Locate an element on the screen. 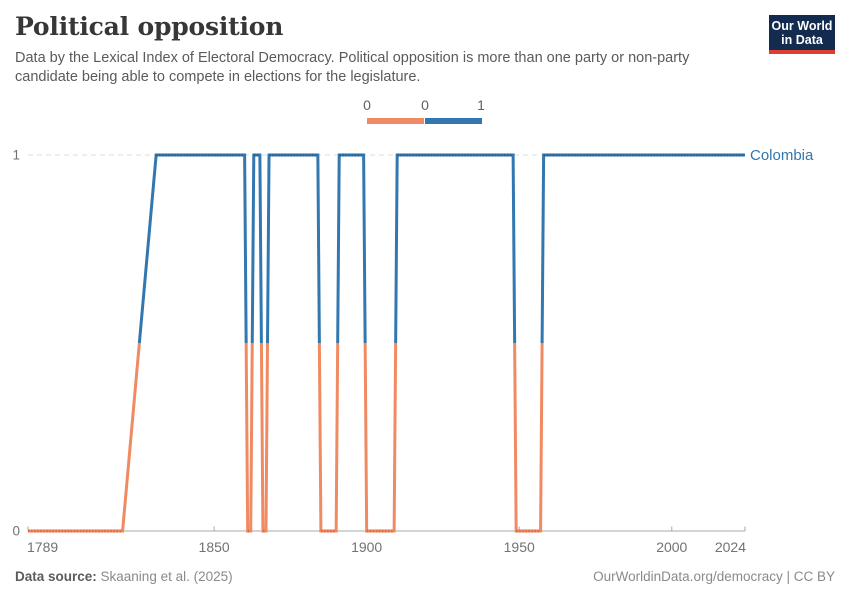  x-tick-label-1900: 1900 is located at coordinates (366, 547).